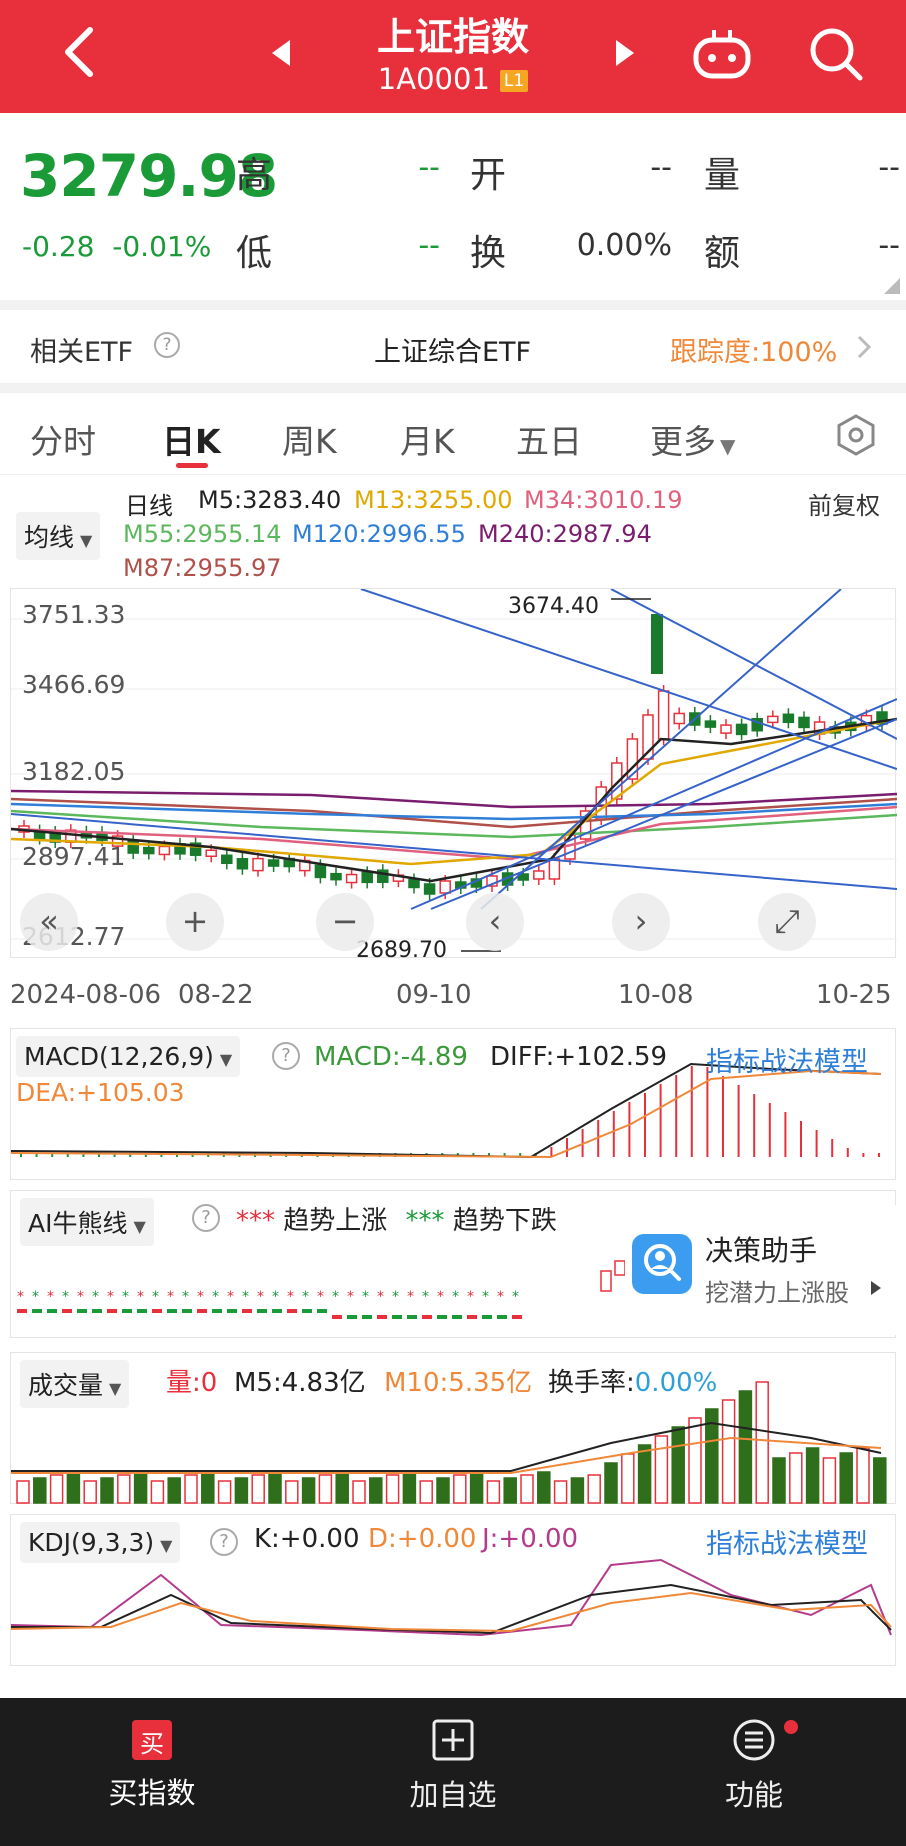  Describe the element at coordinates (286, 1056) in the screenshot. I see `macd-help-icon: ?` at that location.